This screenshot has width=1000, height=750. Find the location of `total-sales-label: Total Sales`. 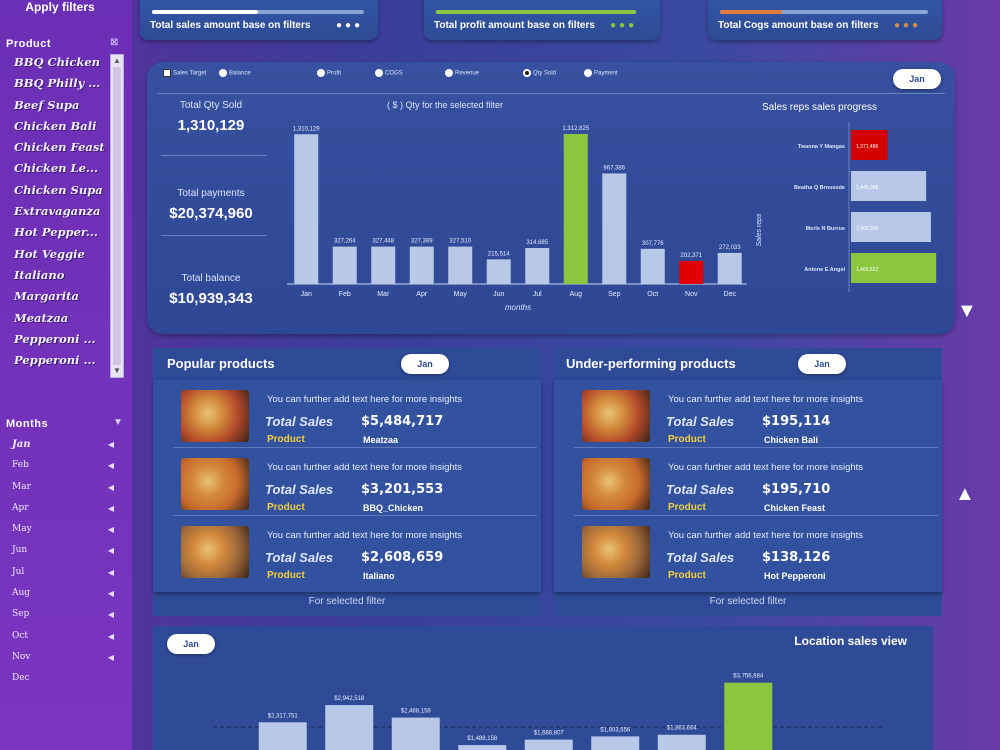

total-sales-label: Total Sales is located at coordinates (700, 421).